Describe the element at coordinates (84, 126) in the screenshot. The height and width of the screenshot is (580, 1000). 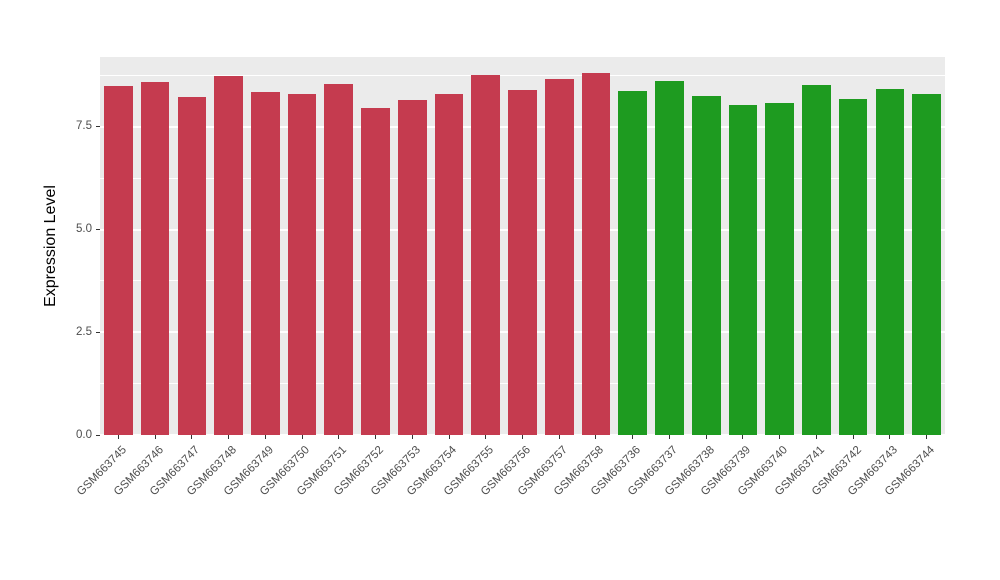
I see `y-tick-label: 7.5` at that location.